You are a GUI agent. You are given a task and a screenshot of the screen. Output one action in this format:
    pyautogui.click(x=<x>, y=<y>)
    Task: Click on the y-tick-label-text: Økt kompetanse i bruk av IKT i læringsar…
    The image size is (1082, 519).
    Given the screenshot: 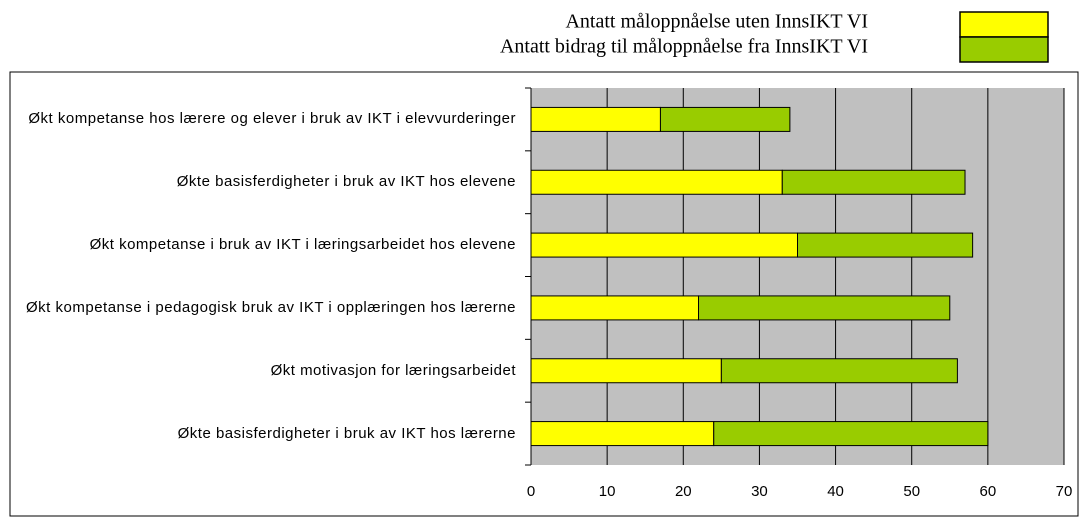 What is the action you would take?
    pyautogui.click(x=302, y=245)
    